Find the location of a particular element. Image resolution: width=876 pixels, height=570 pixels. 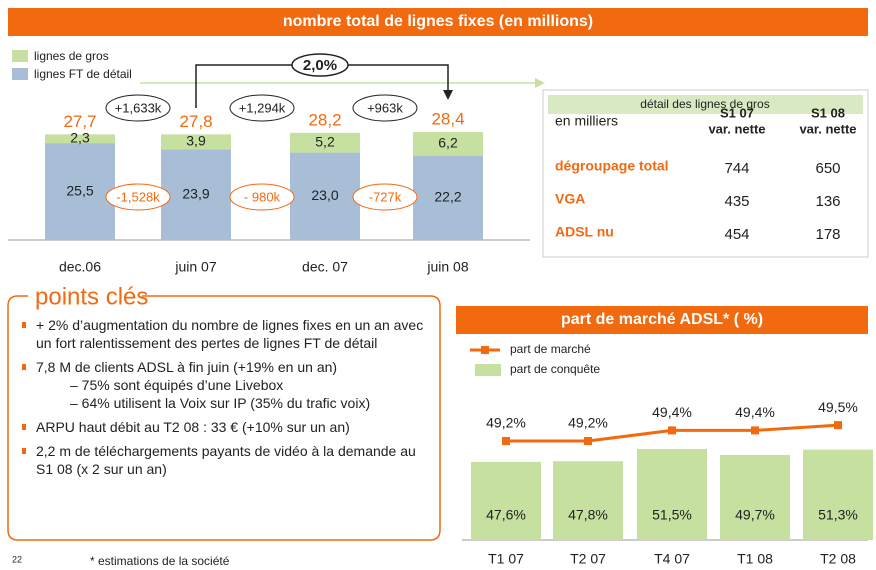

gros-change: +1,633k is located at coordinates (138, 107).